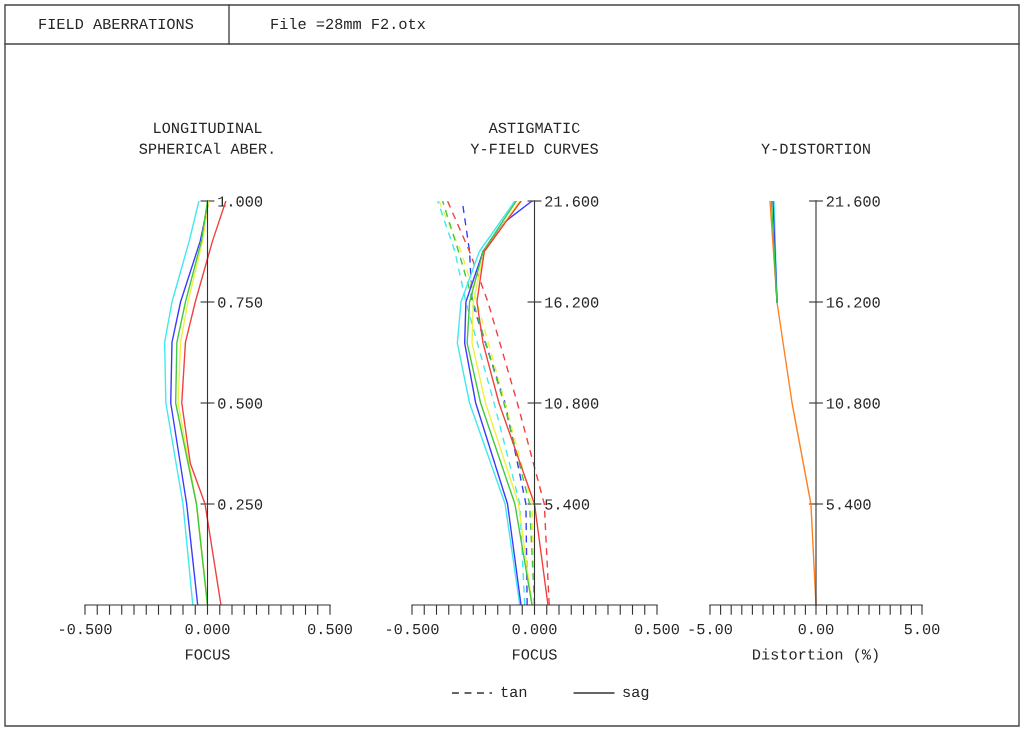 The height and width of the screenshot is (731, 1024). I want to click on y-tick-label: 0.500, so click(240, 403).